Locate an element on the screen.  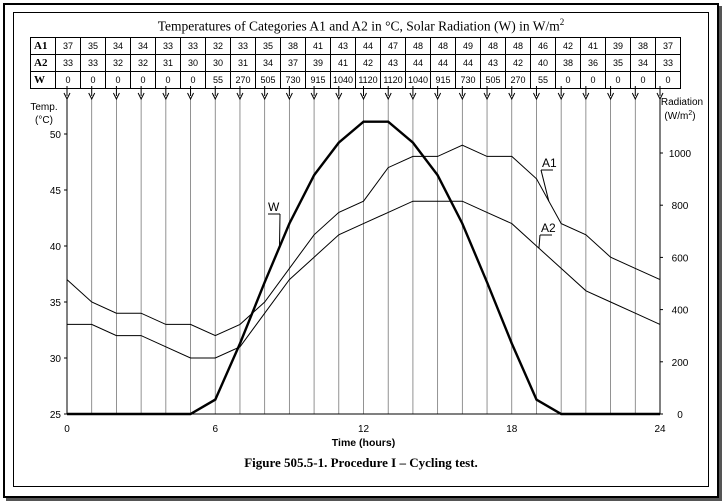
left-tick-label: 45 is located at coordinates (56, 191).